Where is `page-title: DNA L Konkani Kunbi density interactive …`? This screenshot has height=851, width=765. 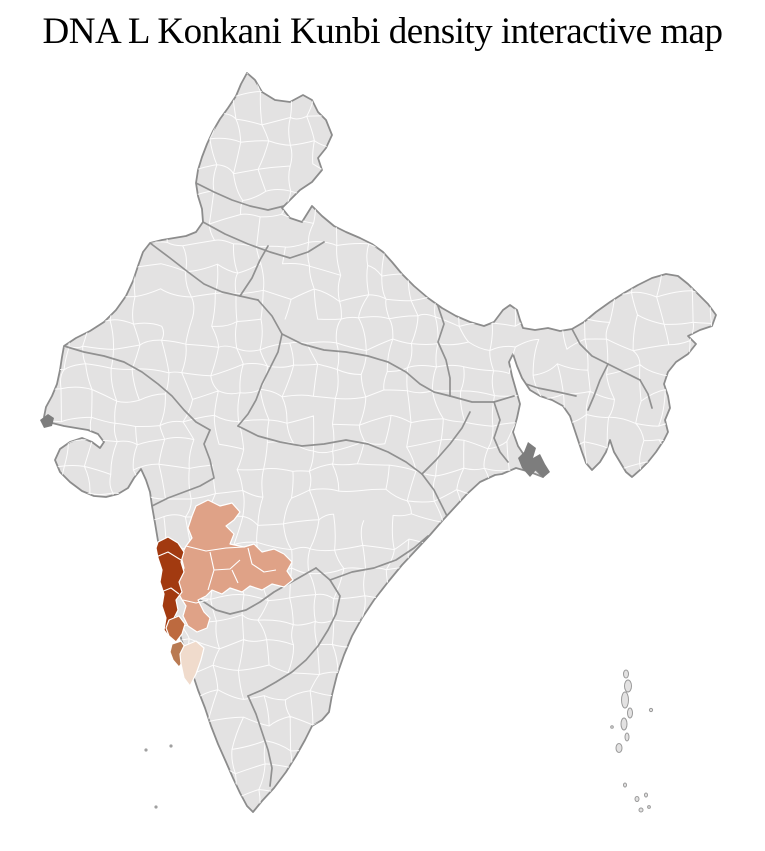 page-title: DNA L Konkani Kunbi density interactive … is located at coordinates (382, 31).